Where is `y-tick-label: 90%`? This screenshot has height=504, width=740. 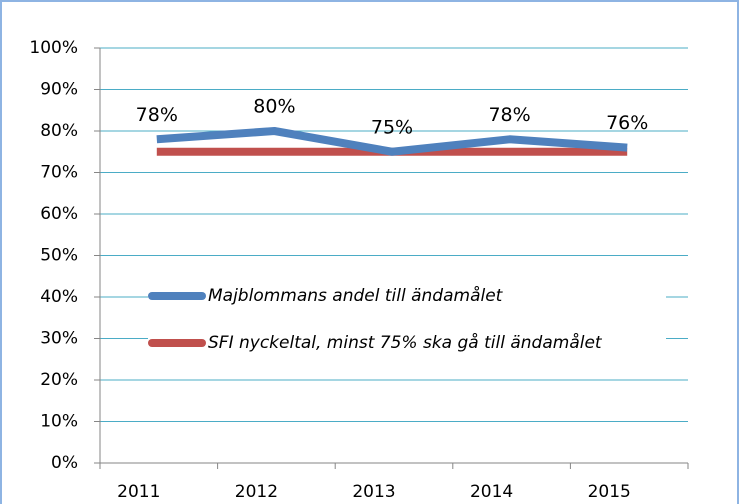 y-tick-label: 90% is located at coordinates (59, 90).